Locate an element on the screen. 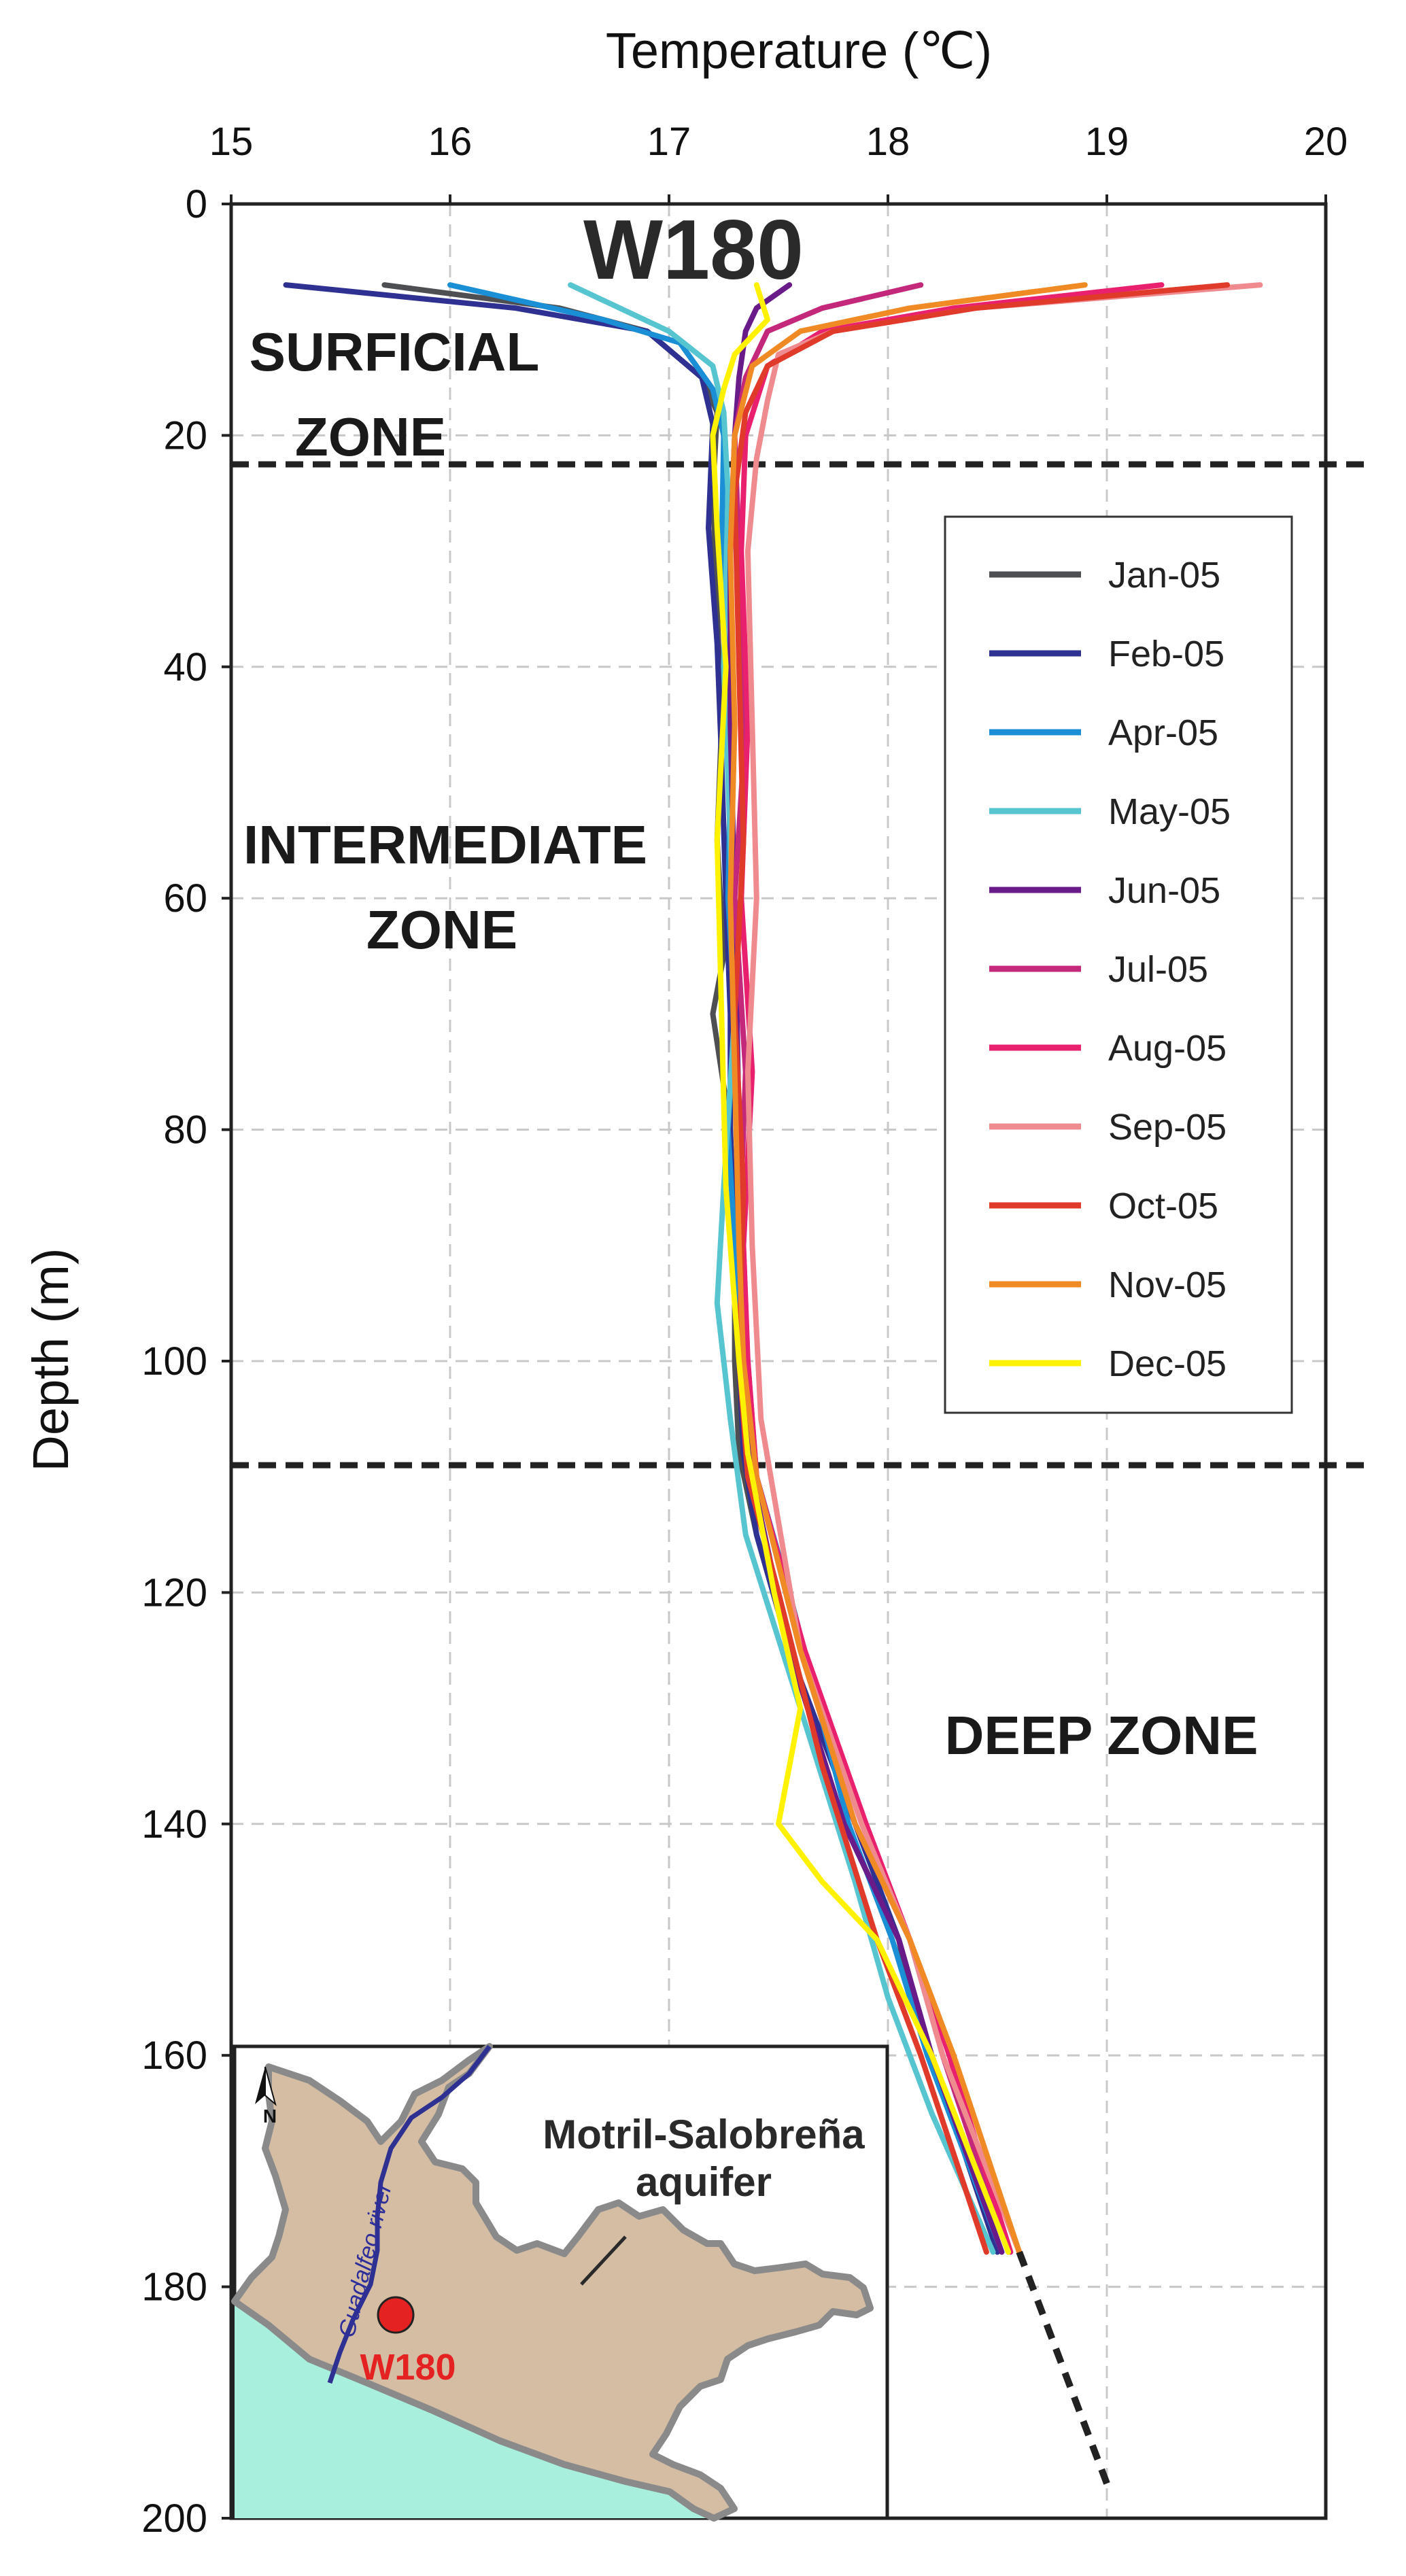  x-tick-label: 19 is located at coordinates (1107, 142).